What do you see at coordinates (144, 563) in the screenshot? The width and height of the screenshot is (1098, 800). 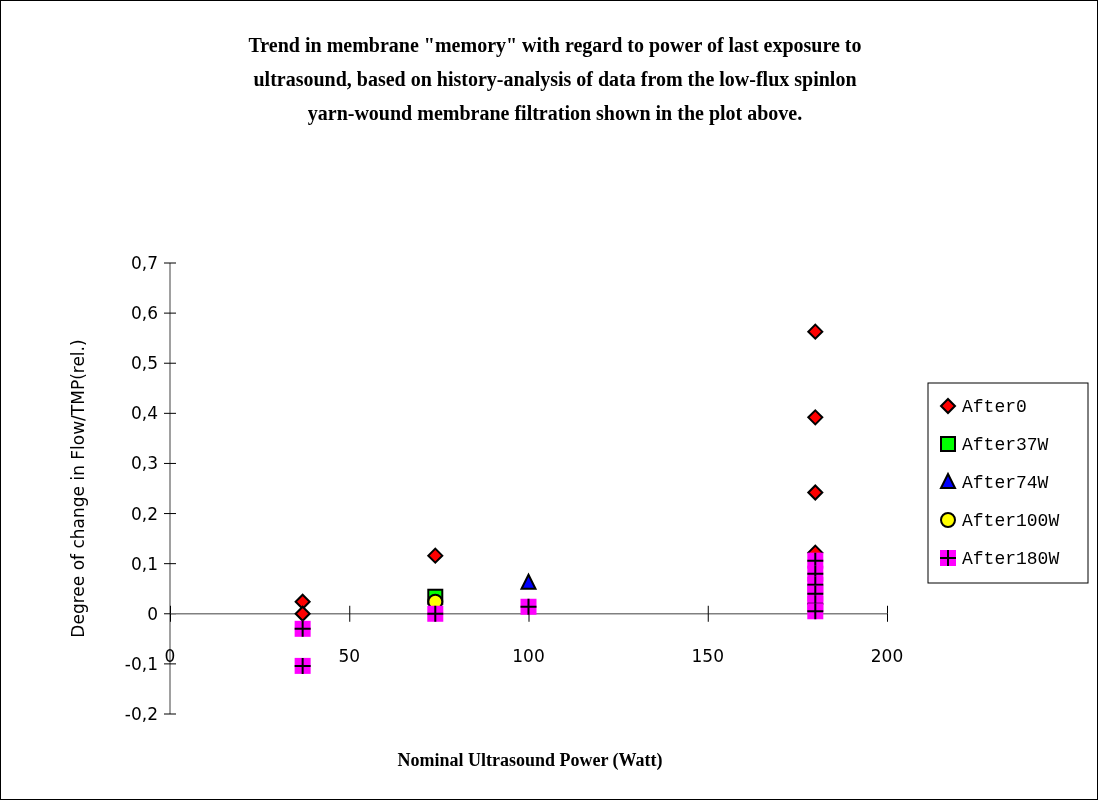 I see `y-tick-label: 0,1` at bounding box center [144, 563].